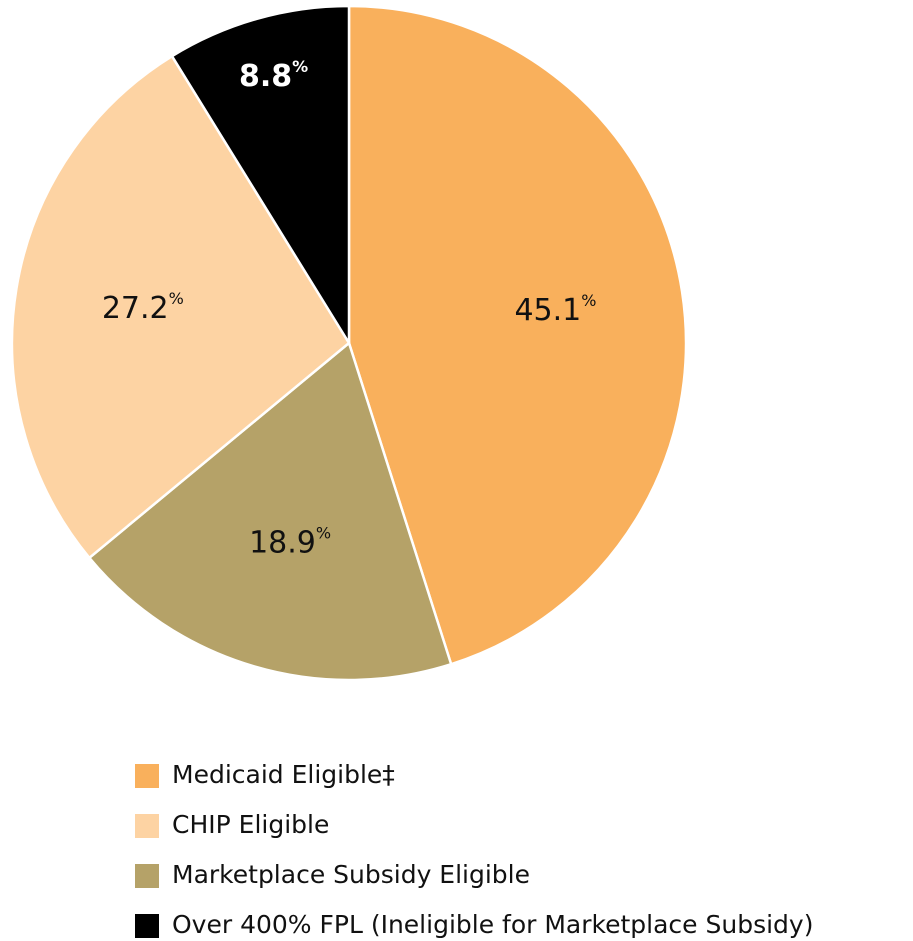 This screenshot has height=941, width=913. I want to click on data-label: 27.2%, so click(143, 307).